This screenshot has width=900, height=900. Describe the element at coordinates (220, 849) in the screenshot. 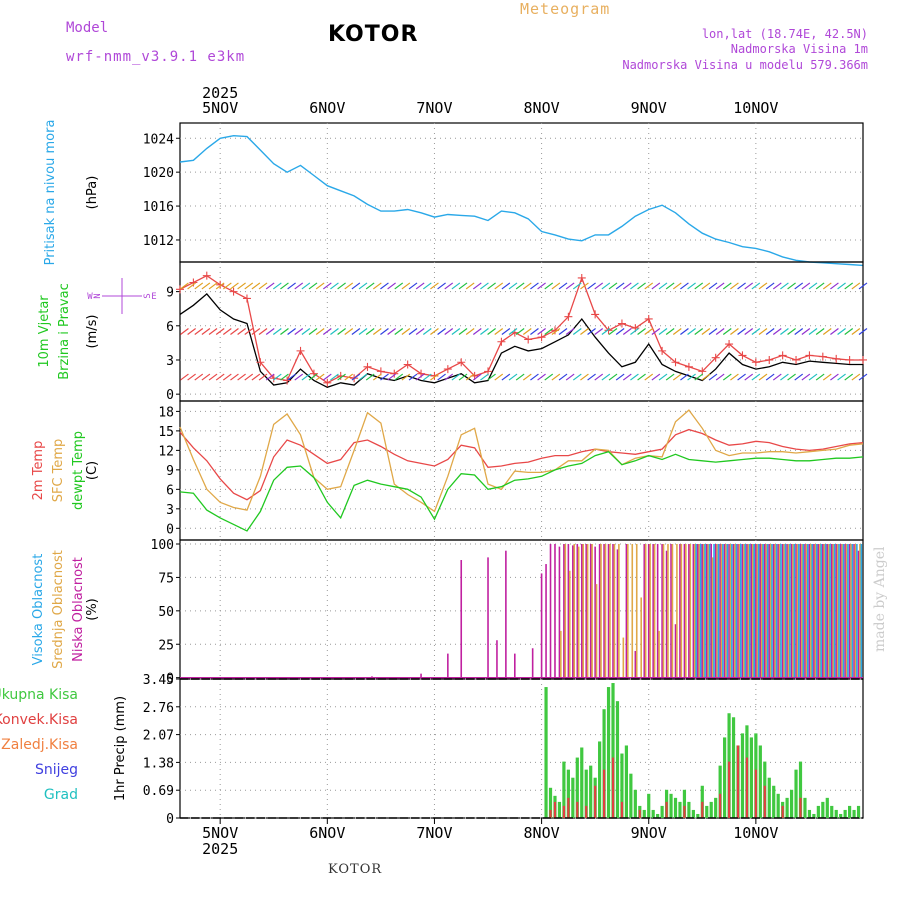

I see `bottom-year-label: 2025` at that location.